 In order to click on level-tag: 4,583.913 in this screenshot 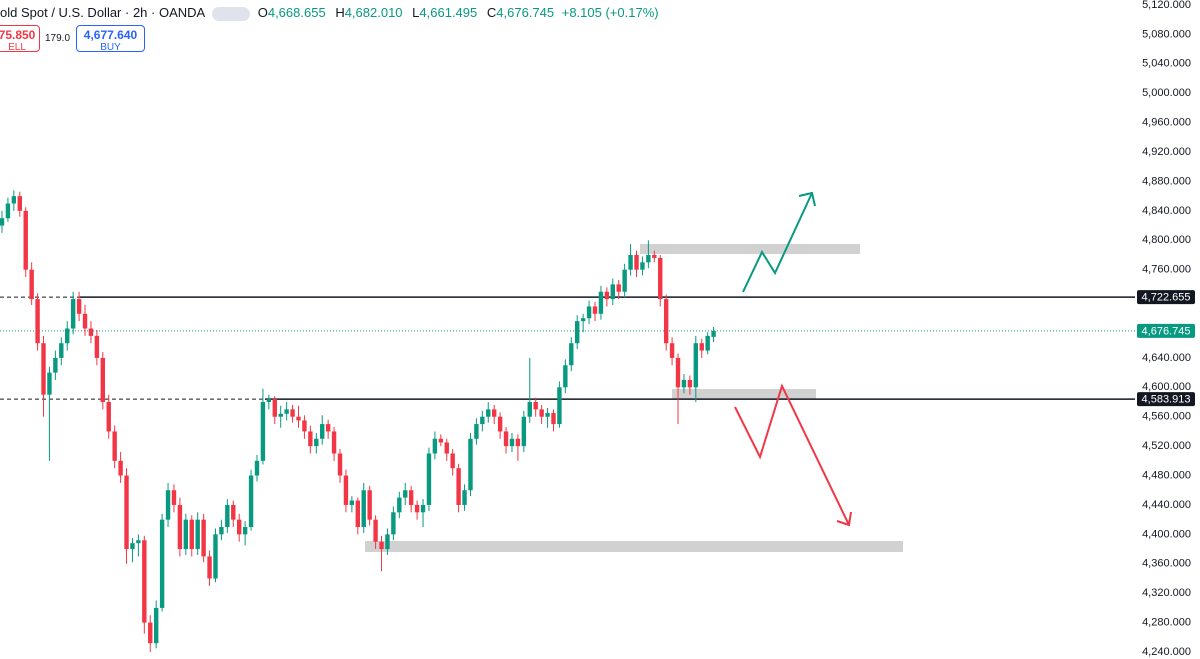, I will do `click(1166, 400)`.